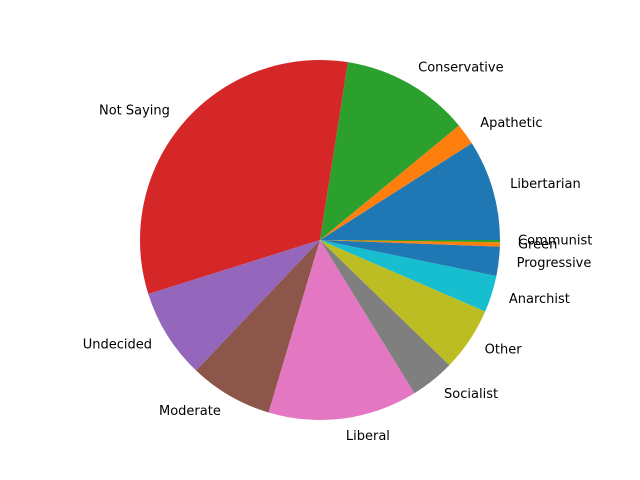 The image size is (640, 480). I want to click on pie-label-not-saying: Not Saying, so click(134, 110).